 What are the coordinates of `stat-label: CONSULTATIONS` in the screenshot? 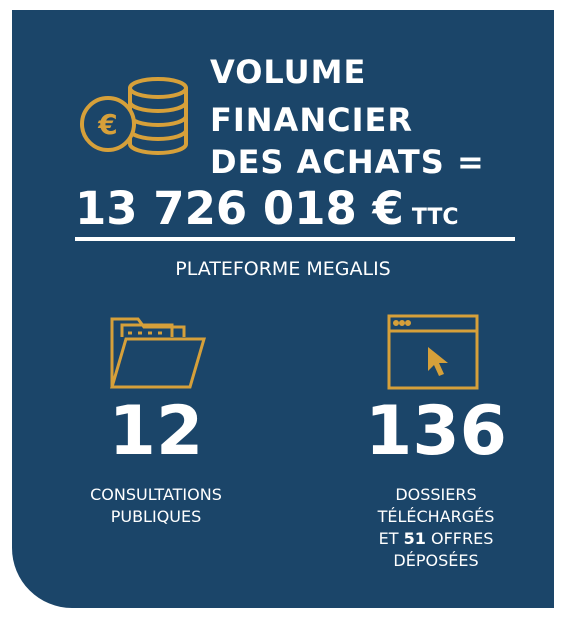 It's located at (156, 494).